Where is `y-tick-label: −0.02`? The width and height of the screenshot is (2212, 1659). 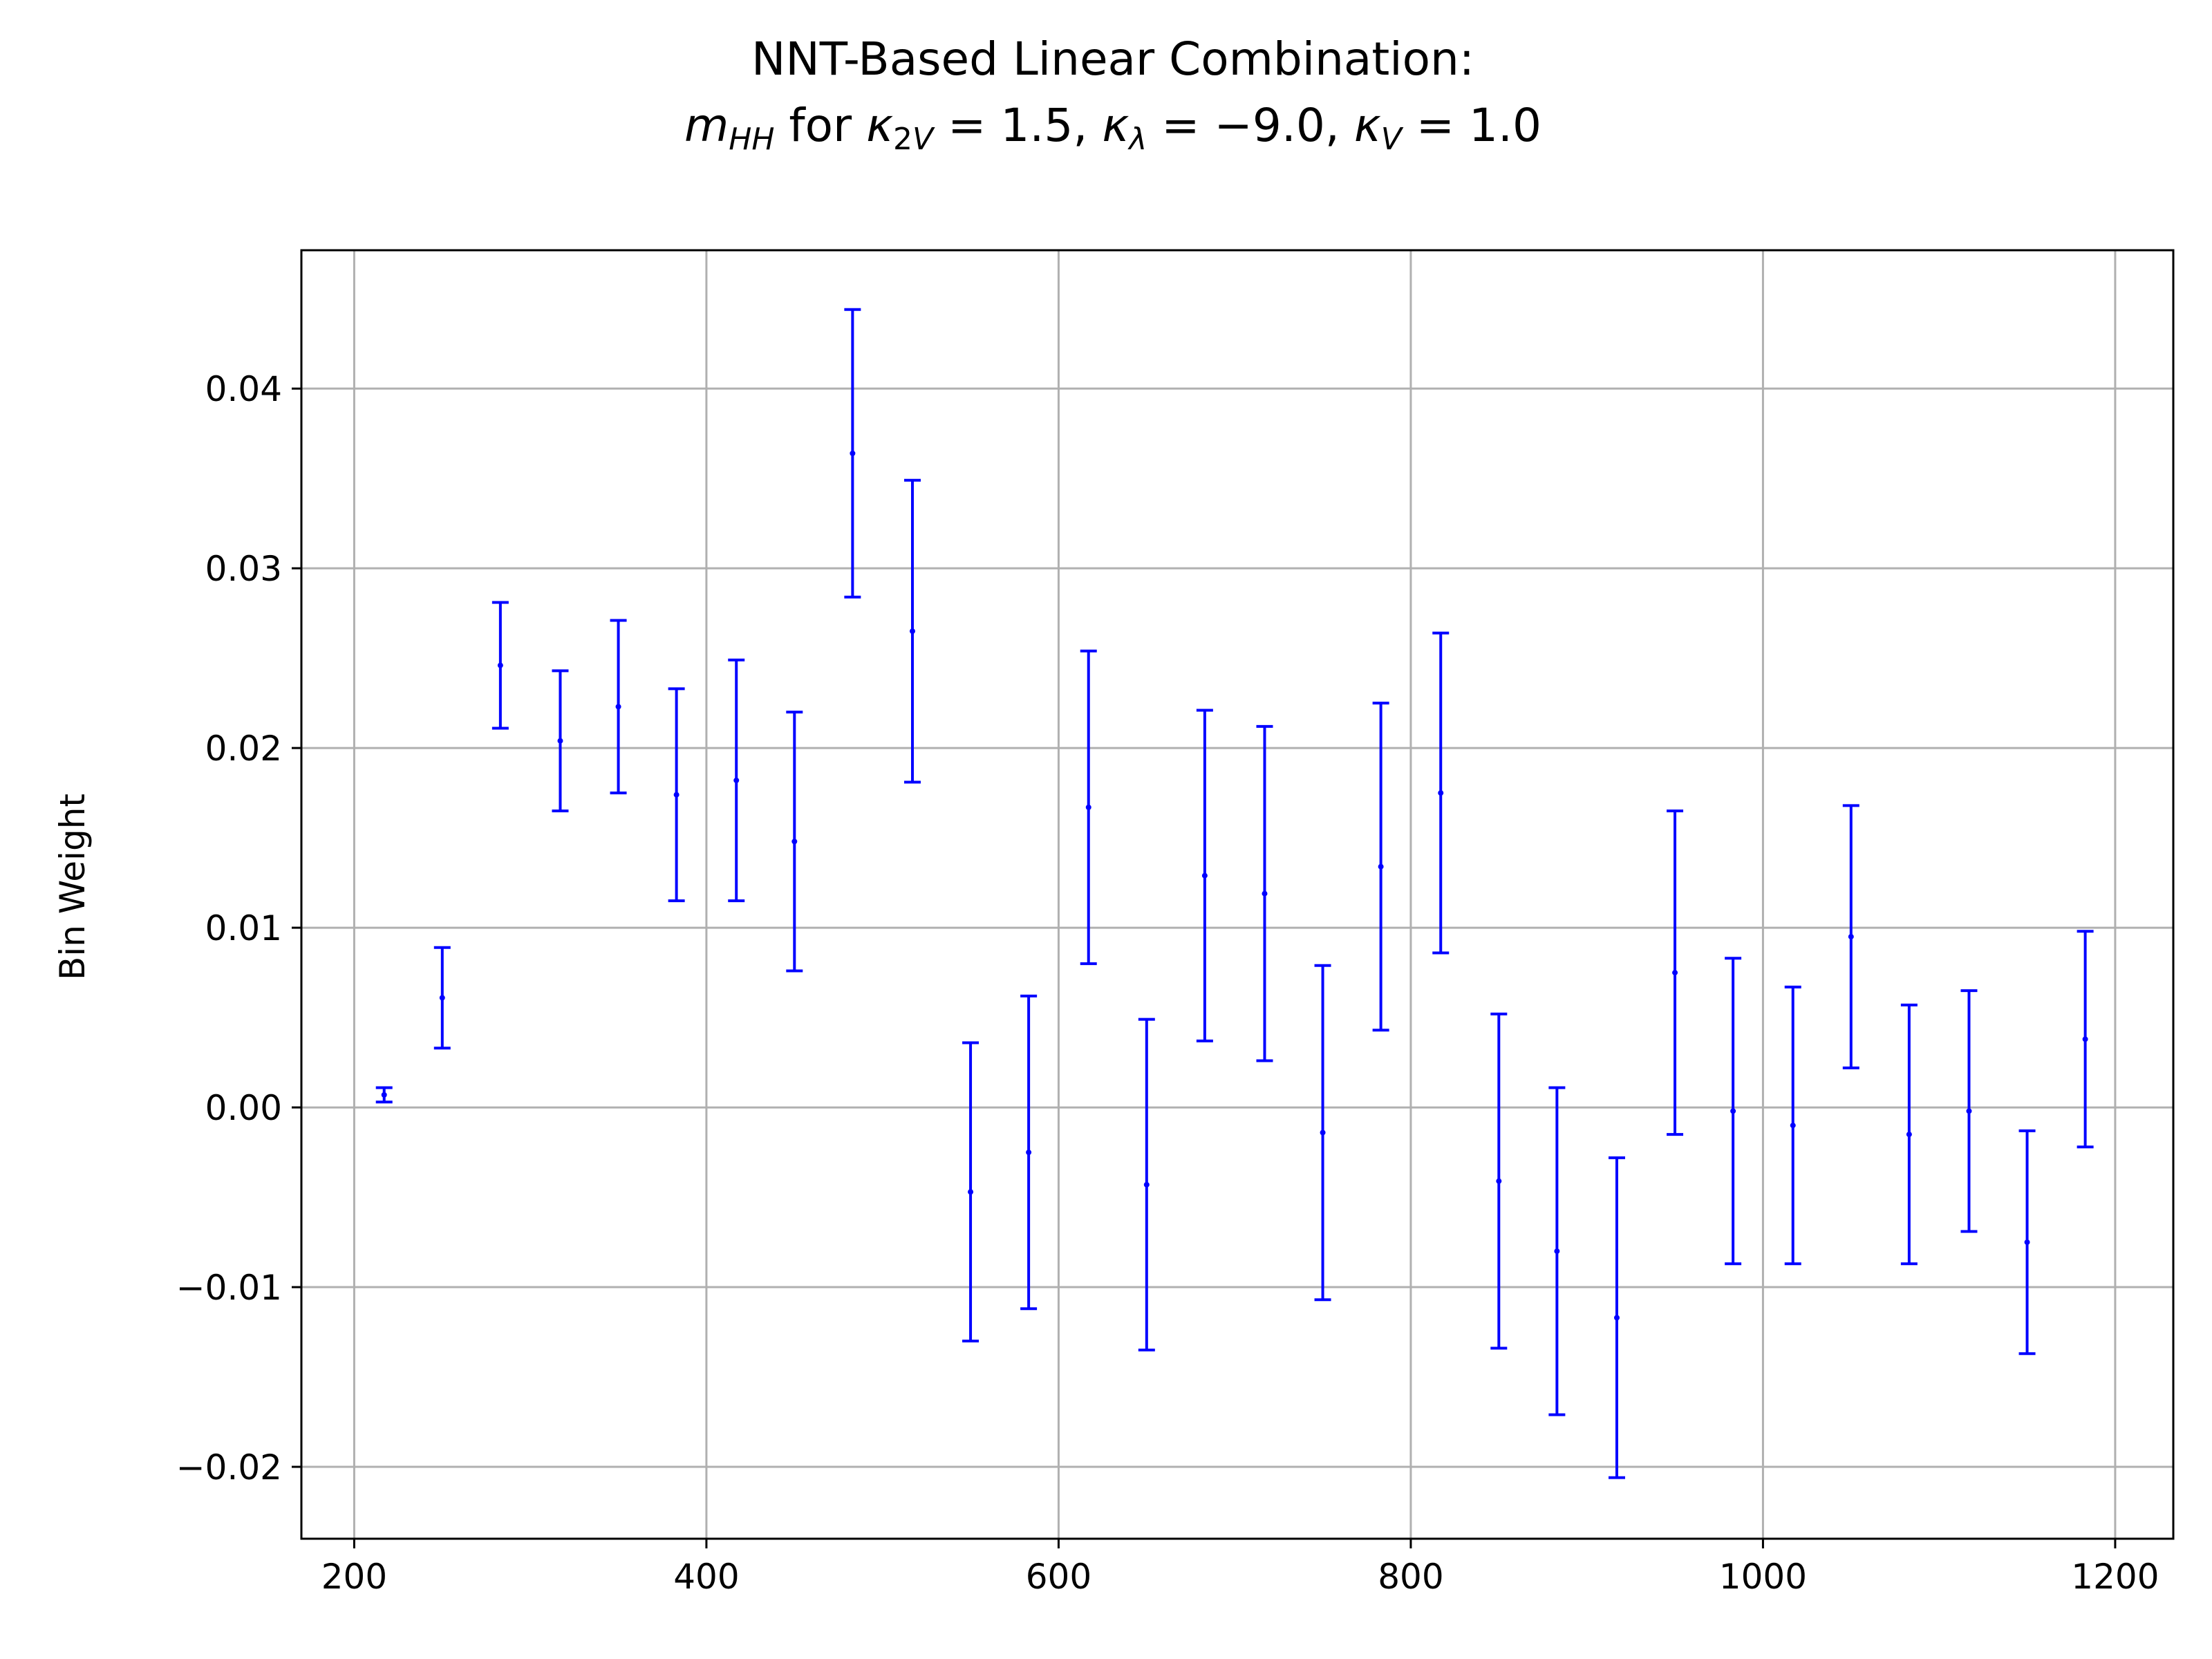
y-tick-label: −0.02 is located at coordinates (229, 1467).